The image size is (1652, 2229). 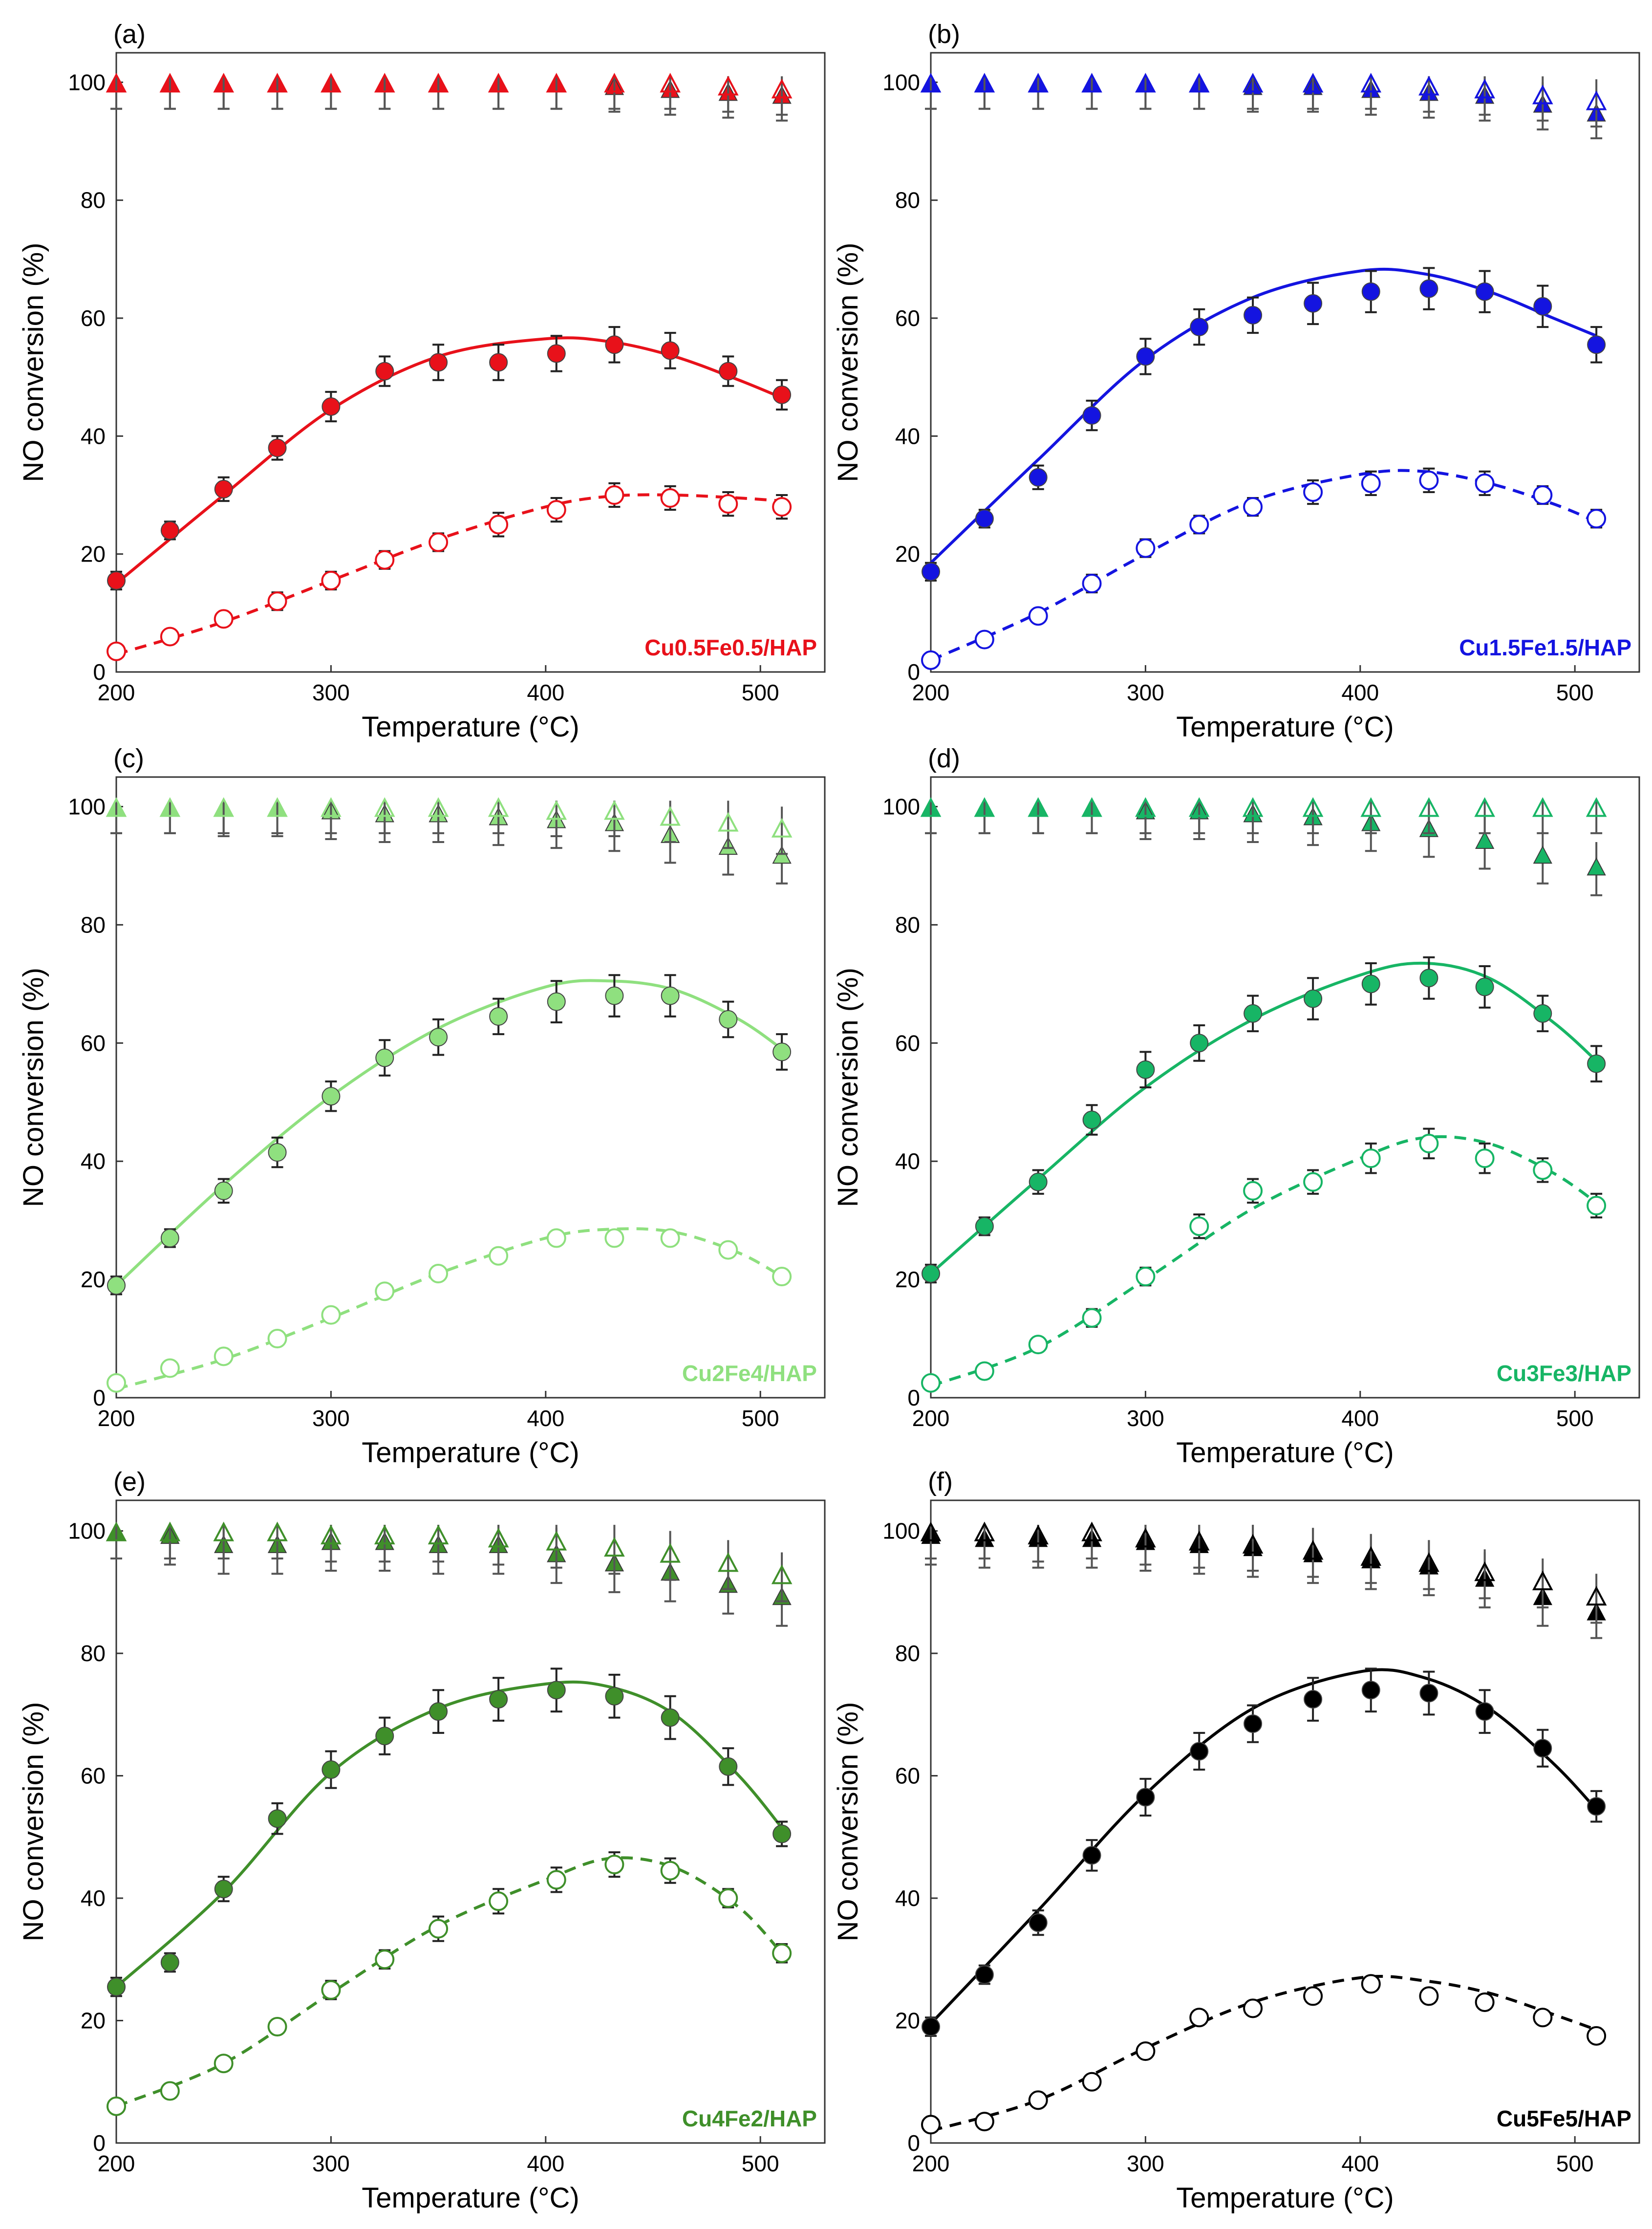 What do you see at coordinates (129, 1482) in the screenshot?
I see `panel-letter: (e)` at bounding box center [129, 1482].